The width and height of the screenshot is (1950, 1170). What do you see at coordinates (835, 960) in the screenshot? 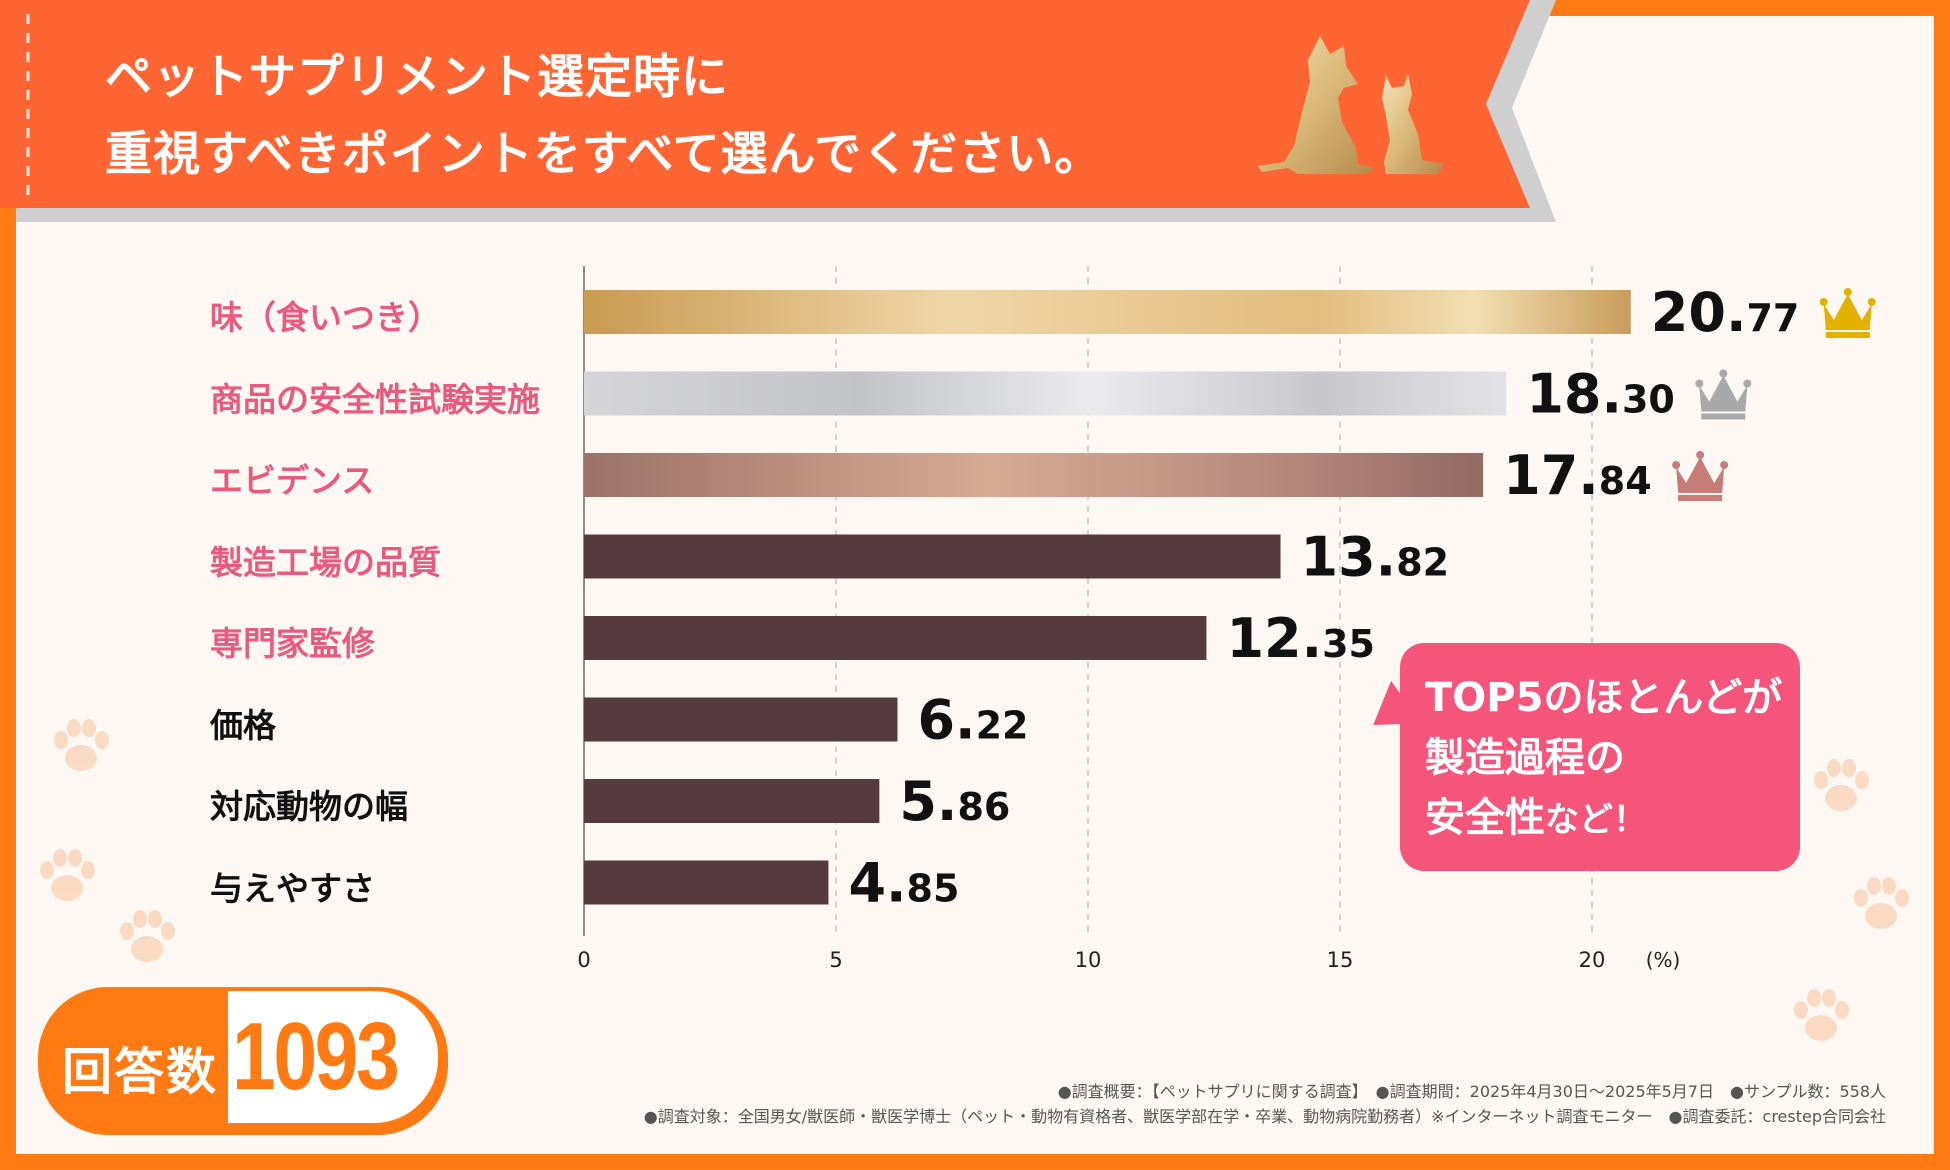
I see `x-tick-label: 5` at bounding box center [835, 960].